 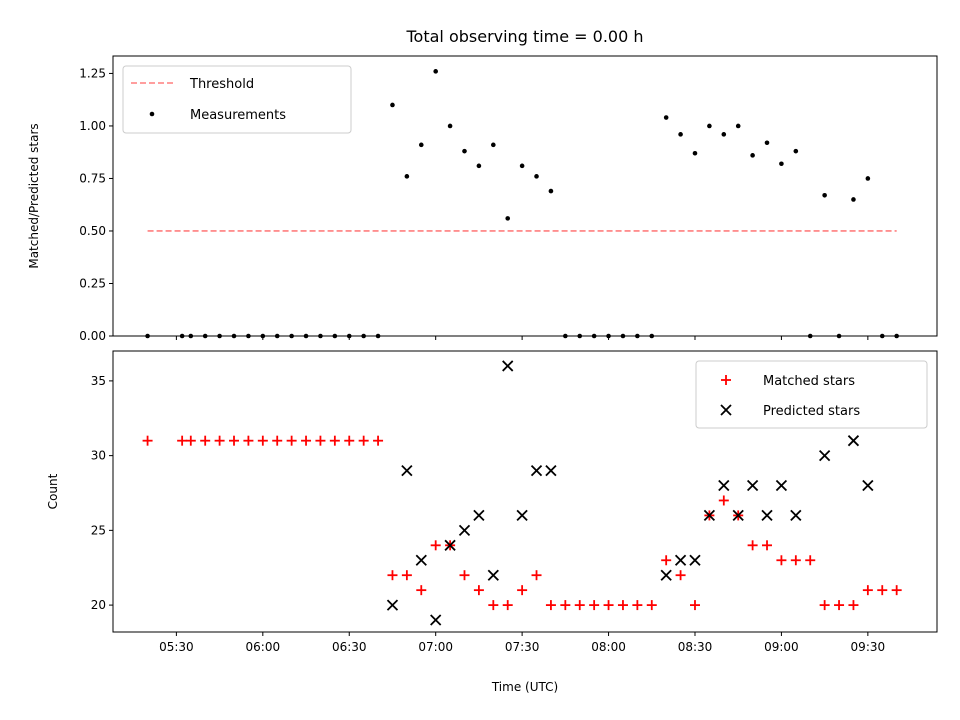 I want to click on x-tick-label: 09:00, so click(x=781, y=647).